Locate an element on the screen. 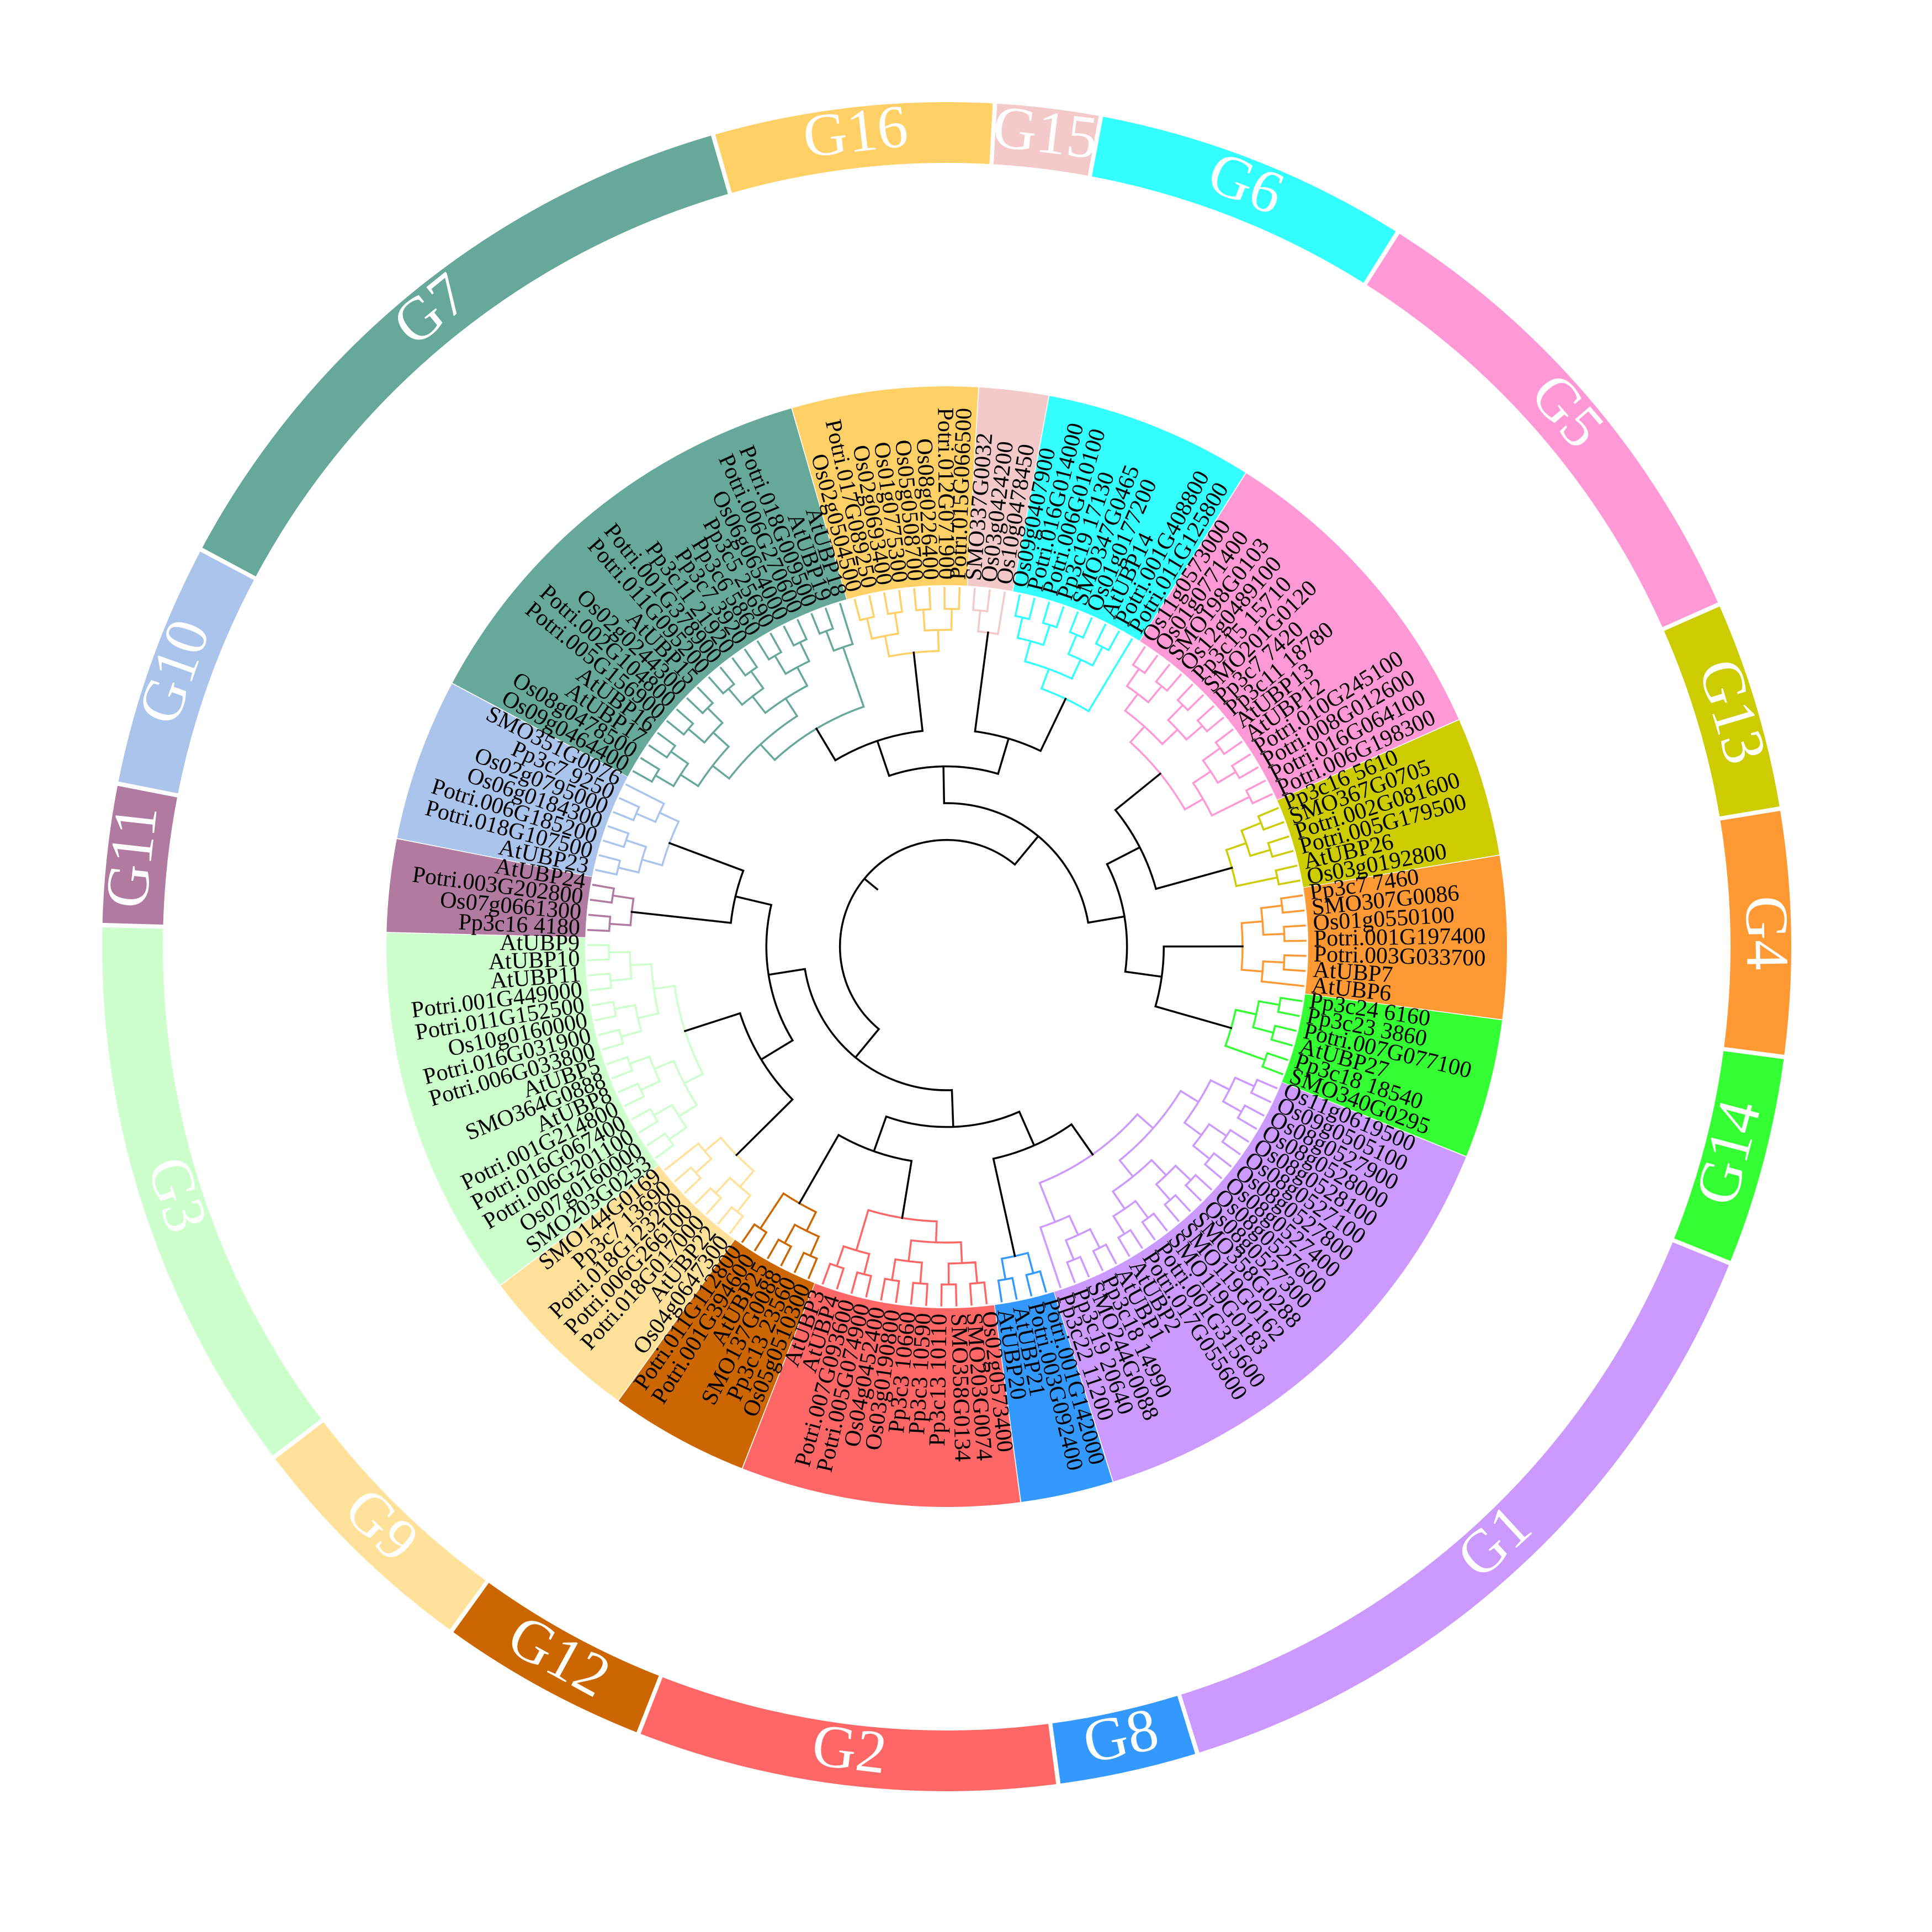  leaf-label: AtUBP10 is located at coordinates (534, 961).